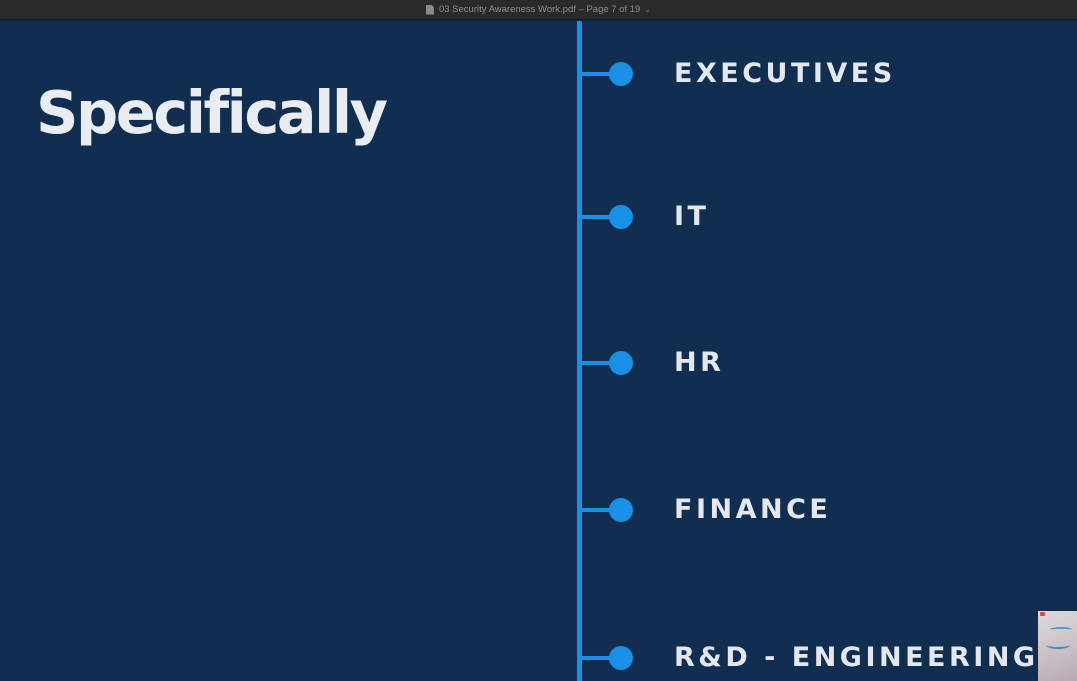 This screenshot has height=681, width=1077. Describe the element at coordinates (648, 9) in the screenshot. I see `chevron-down-icon: ⌄` at that location.